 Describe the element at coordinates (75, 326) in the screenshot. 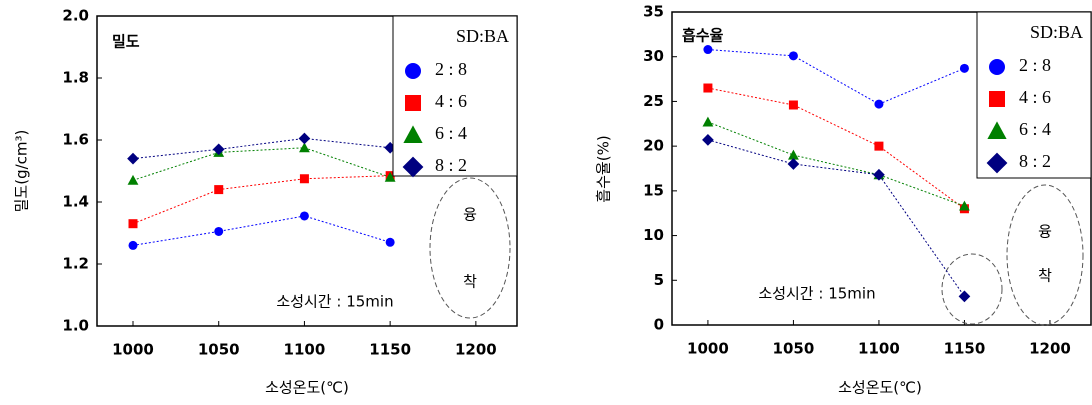

I see `y-tick-label: 1.0` at that location.